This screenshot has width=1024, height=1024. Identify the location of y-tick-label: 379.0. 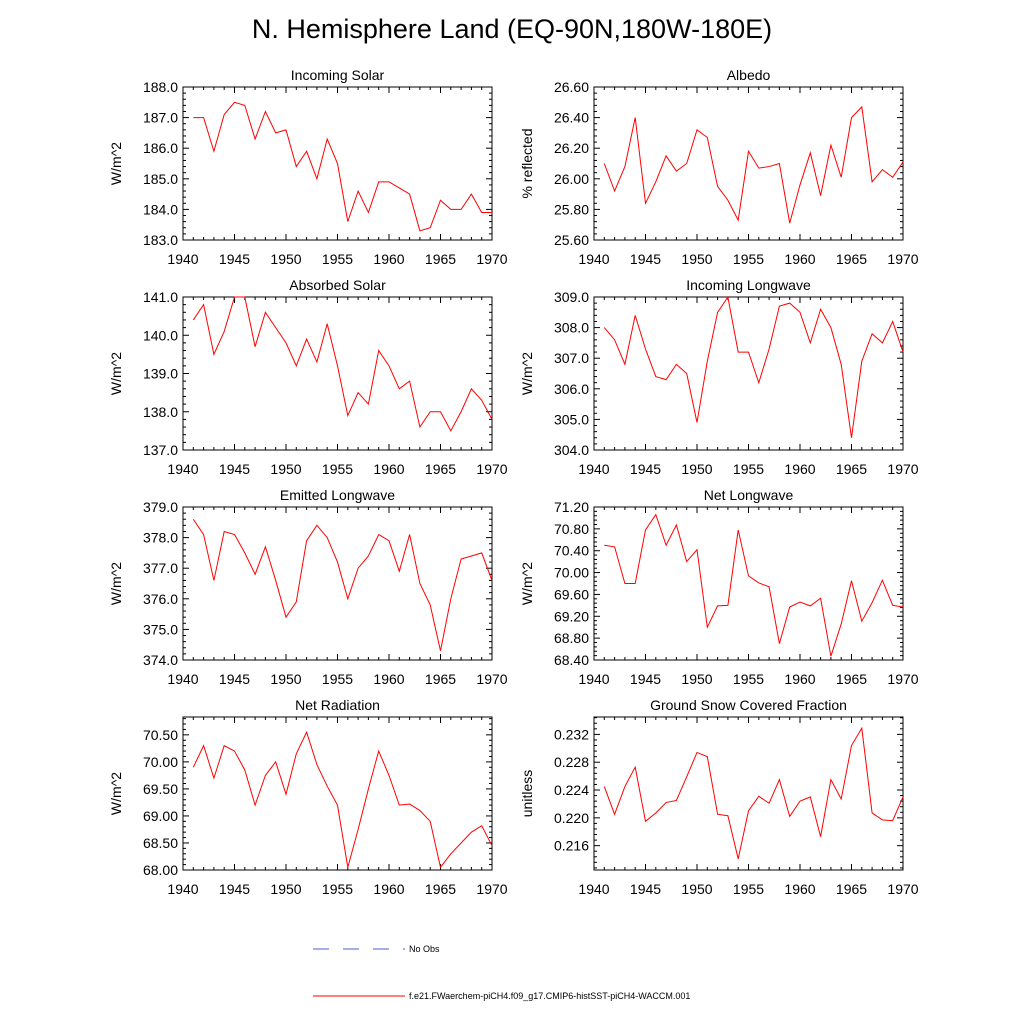
(160, 507).